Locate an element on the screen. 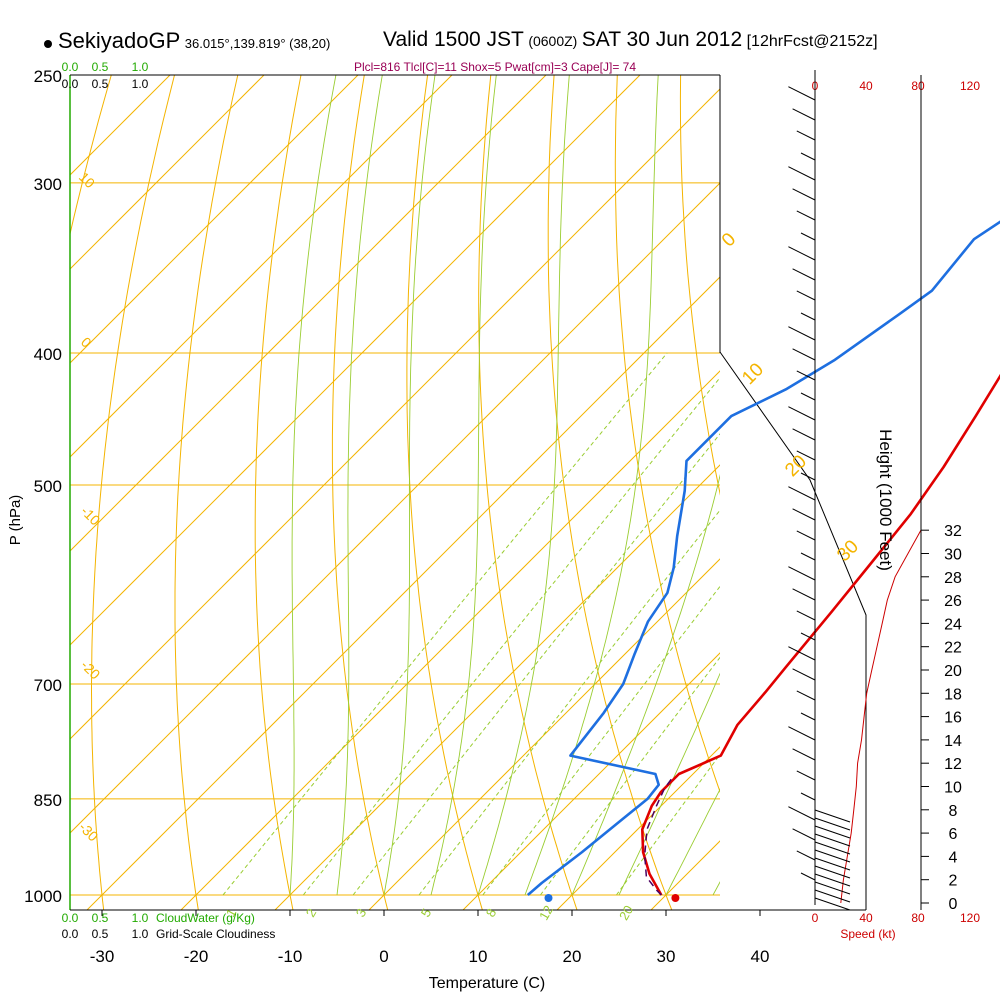  height-tick-label: 10 is located at coordinates (953, 787).